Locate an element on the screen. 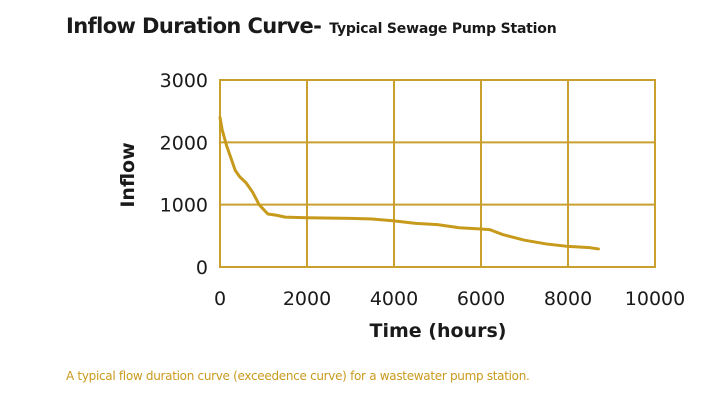 Image resolution: width=720 pixels, height=405 pixels. x-tick-label: 6000 is located at coordinates (481, 299).